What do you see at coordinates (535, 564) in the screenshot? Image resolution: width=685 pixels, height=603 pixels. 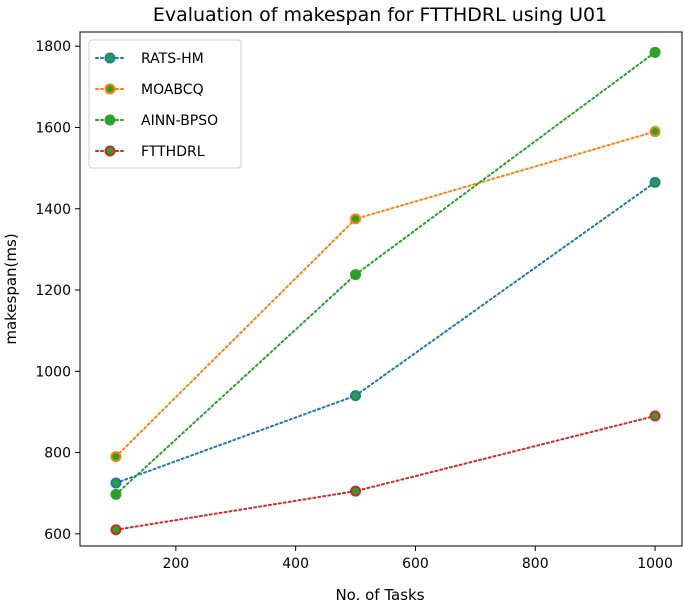 I see `x-tick-label: 800` at bounding box center [535, 564].